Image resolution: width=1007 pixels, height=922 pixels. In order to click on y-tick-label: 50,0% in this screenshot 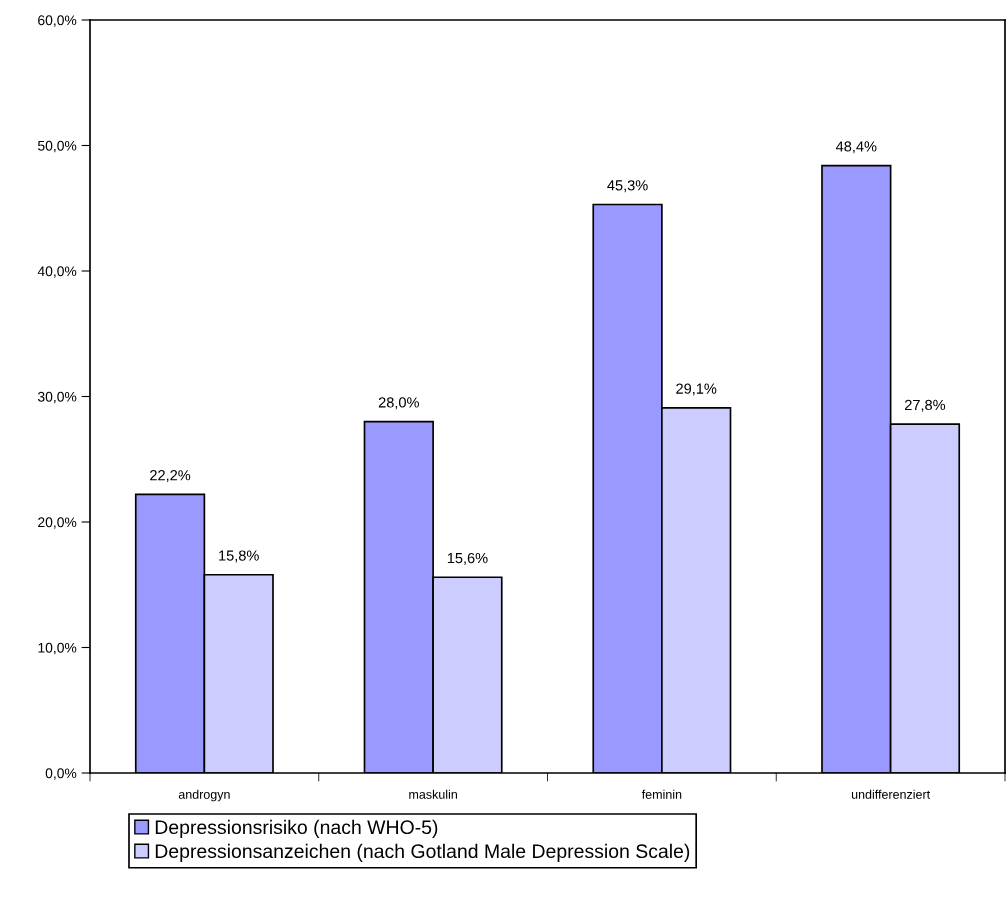, I will do `click(57, 146)`.